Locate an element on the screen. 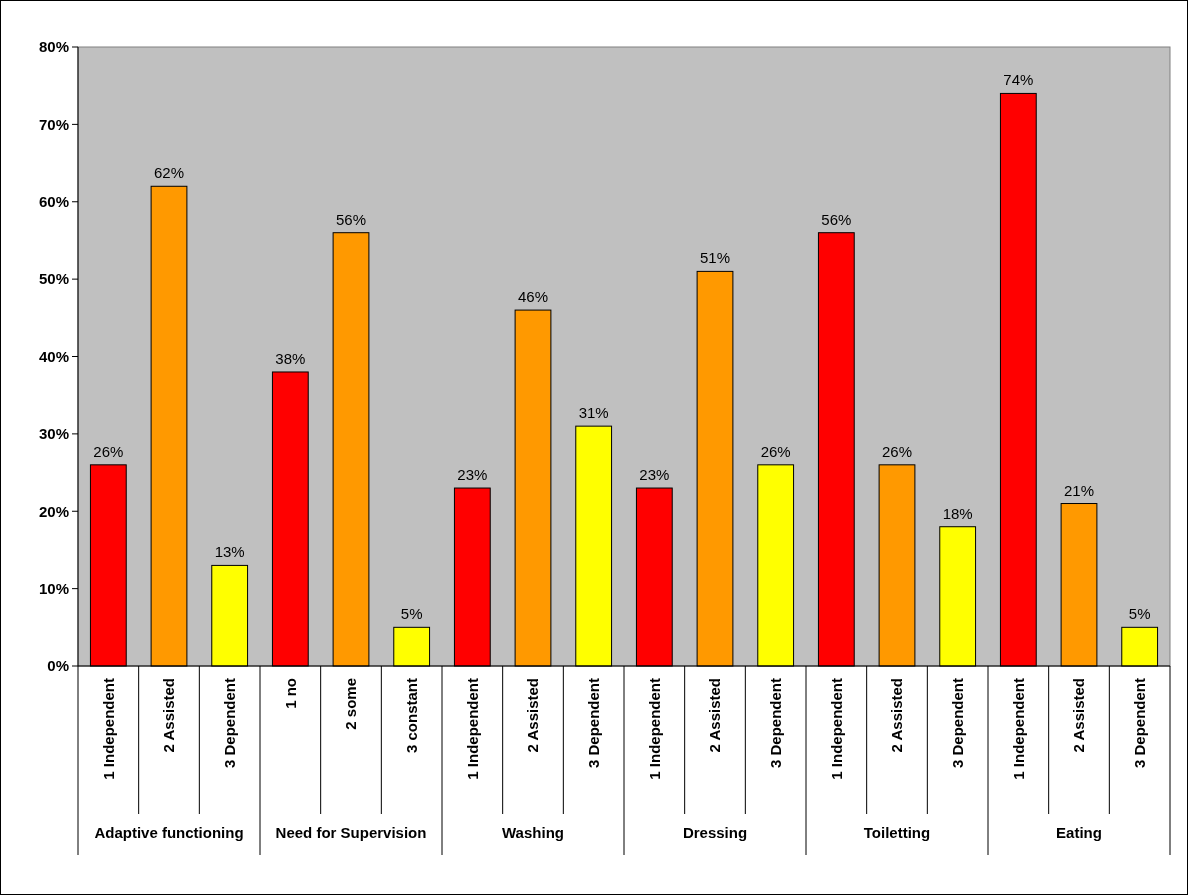 This screenshot has height=895, width=1188. y-tick-label: 30% is located at coordinates (53, 434).